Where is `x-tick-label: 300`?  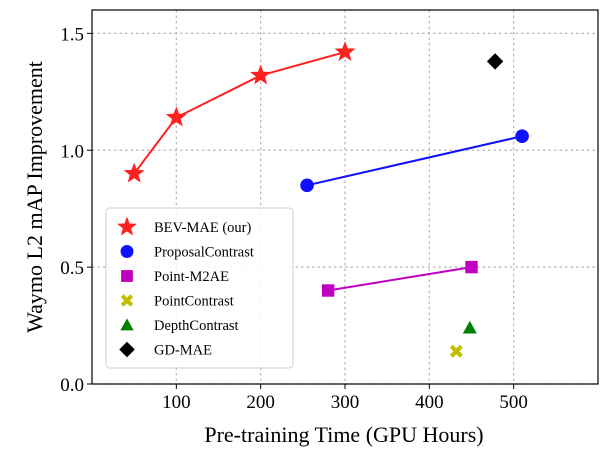
x-tick-label: 300 is located at coordinates (345, 402).